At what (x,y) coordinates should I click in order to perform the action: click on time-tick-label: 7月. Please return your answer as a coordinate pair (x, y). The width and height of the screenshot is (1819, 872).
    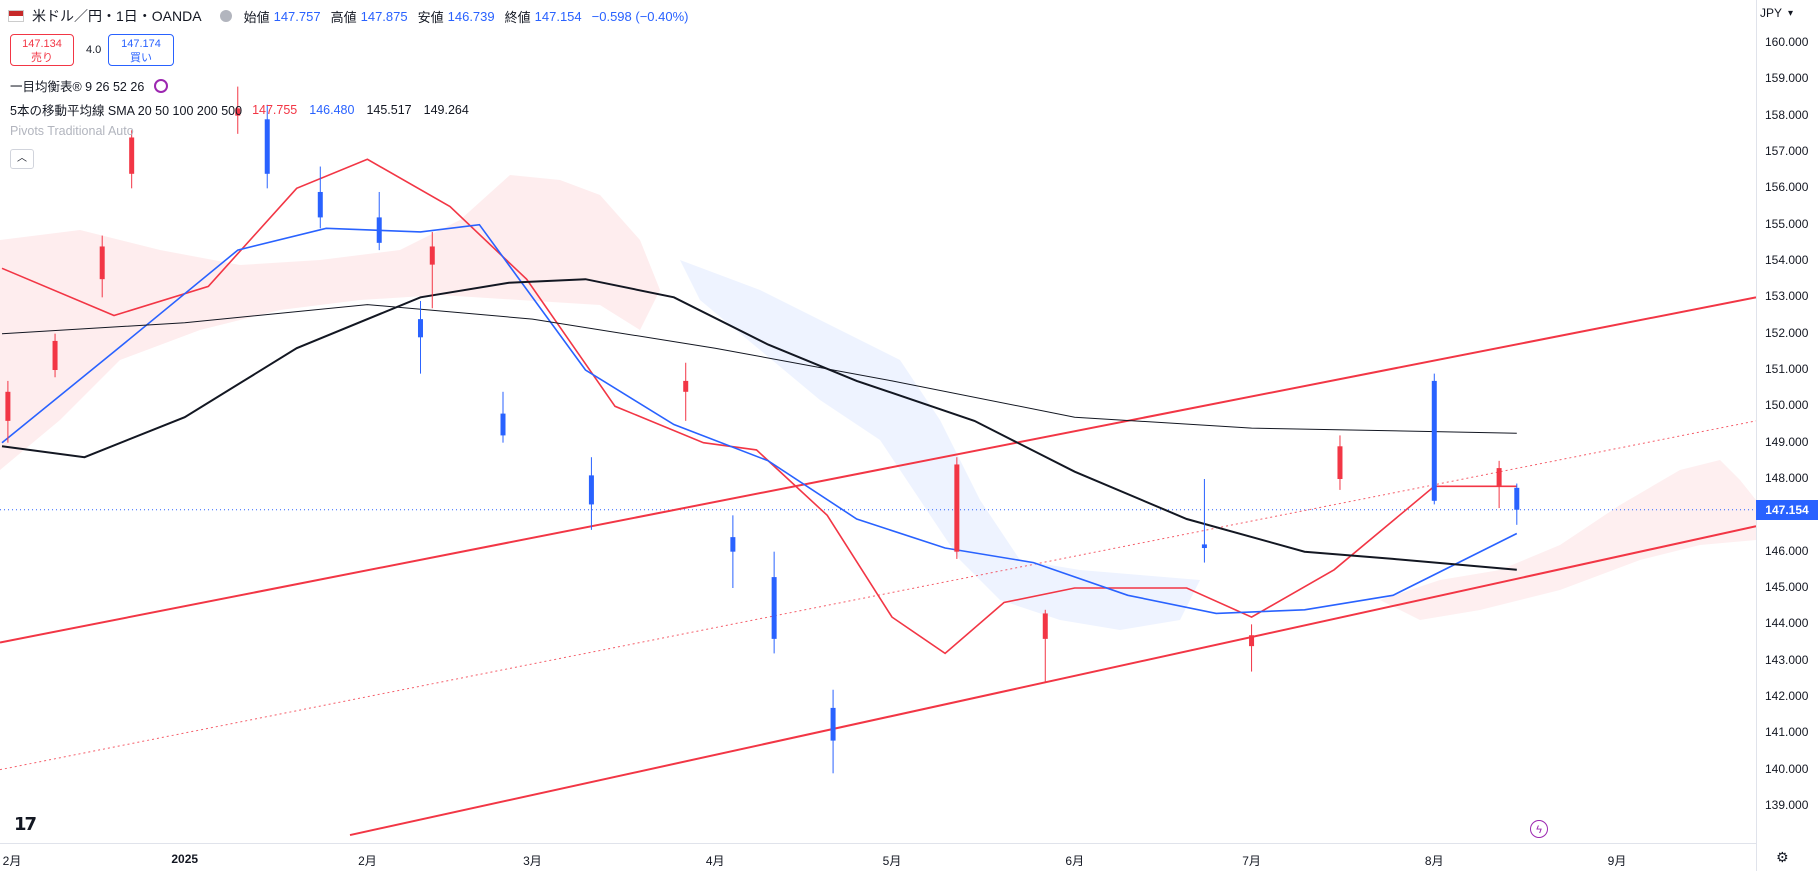
    Looking at the image, I should click on (1251, 861).